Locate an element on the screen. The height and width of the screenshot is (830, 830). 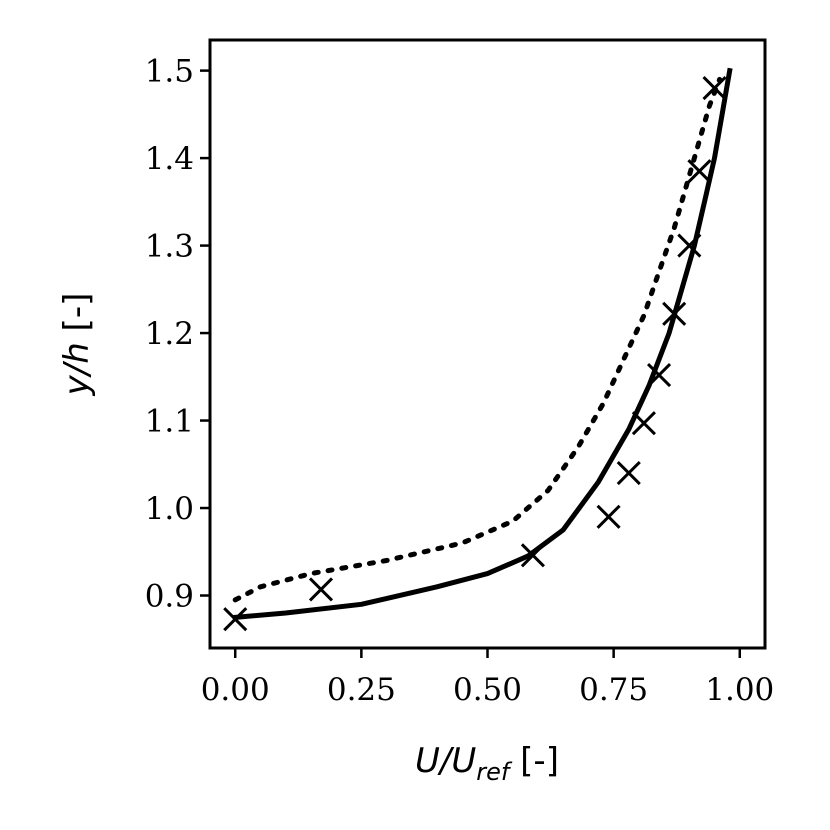
x-axis-label-sub: ref is located at coordinates (494, 772).